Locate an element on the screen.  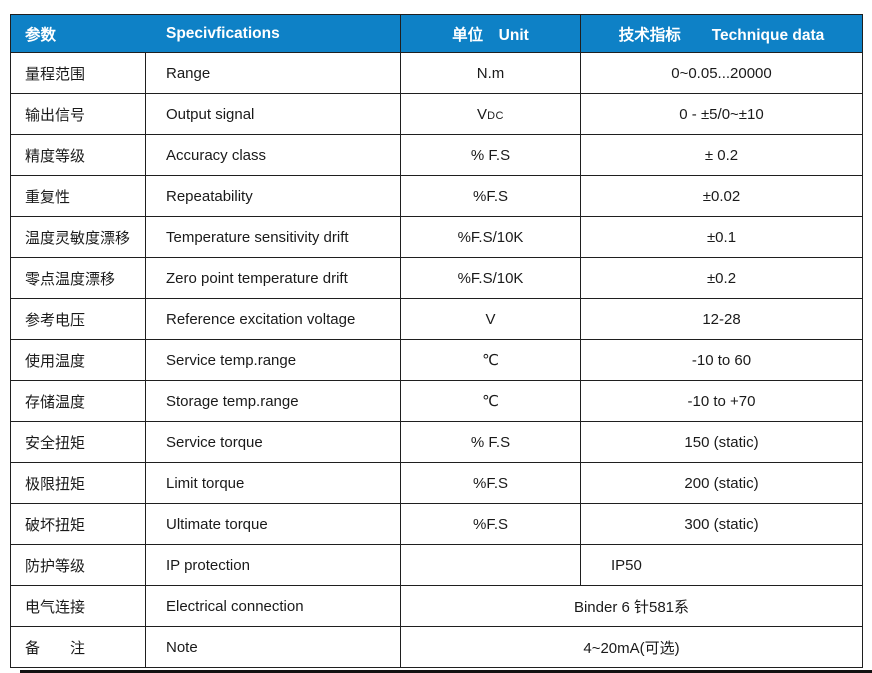
param-cell: 破坏扭矩 is located at coordinates (78, 524).